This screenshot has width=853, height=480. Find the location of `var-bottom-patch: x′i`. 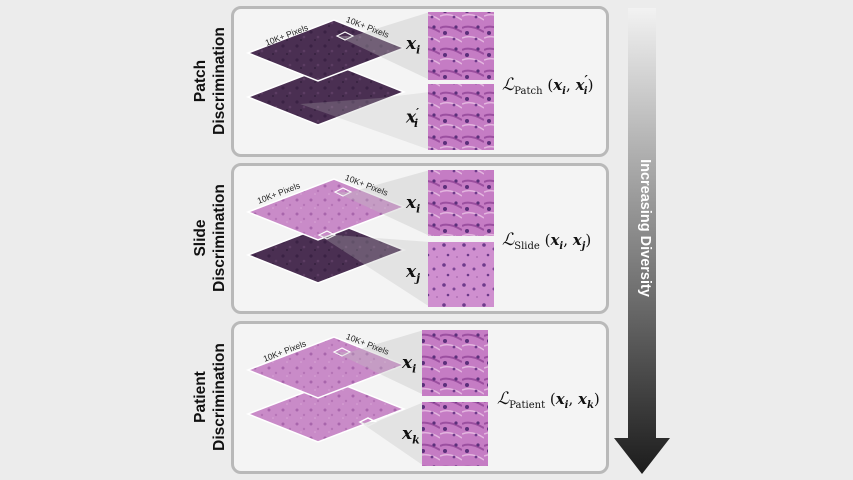

var-bottom-patch: x′i is located at coordinates (413, 118).